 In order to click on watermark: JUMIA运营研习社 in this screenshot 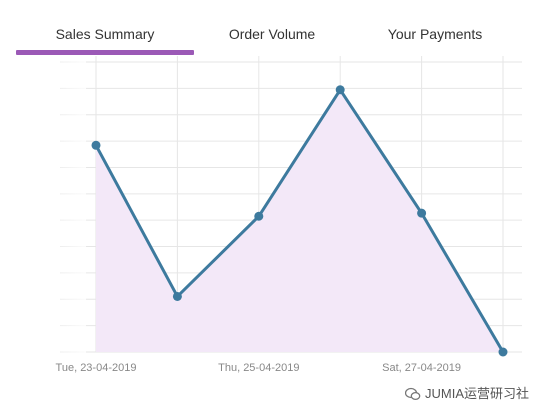, I will do `click(466, 394)`.